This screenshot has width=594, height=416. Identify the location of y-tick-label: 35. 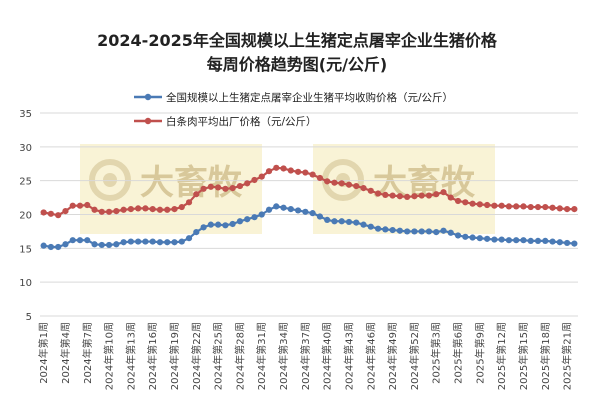
(25, 114).